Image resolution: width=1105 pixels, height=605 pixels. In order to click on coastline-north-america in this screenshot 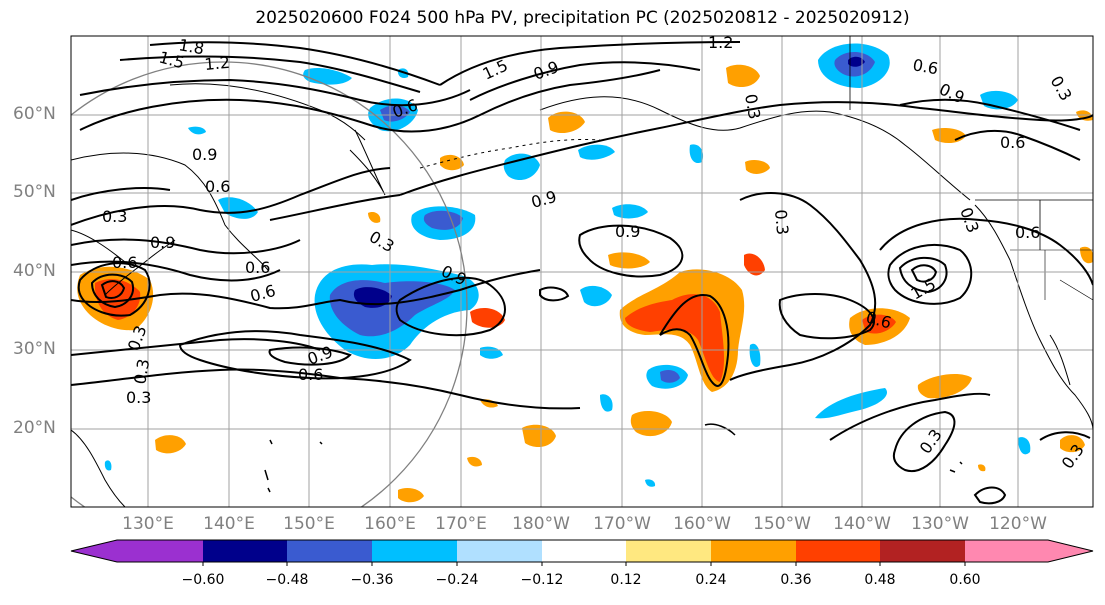, I will do `click(1033, 317)`.